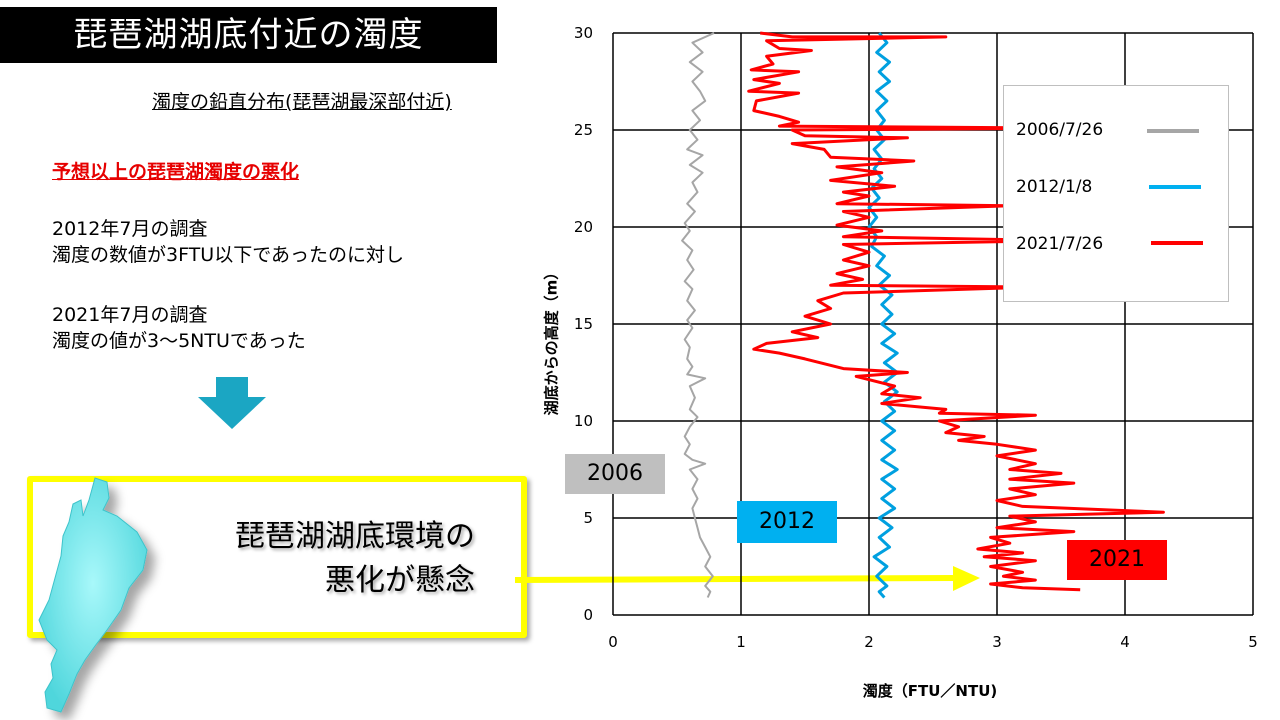 The height and width of the screenshot is (720, 1280). What do you see at coordinates (1253, 642) in the screenshot?
I see `x-tick-5: 5` at bounding box center [1253, 642].